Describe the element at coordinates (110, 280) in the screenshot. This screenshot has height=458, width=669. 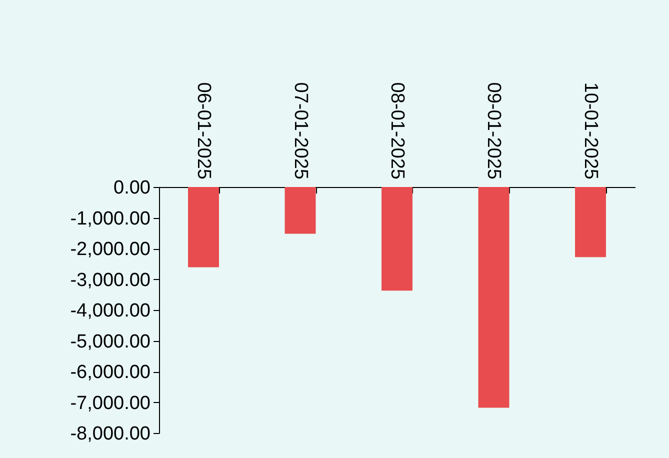
I see `y-tick-label: -3,000.00` at that location.